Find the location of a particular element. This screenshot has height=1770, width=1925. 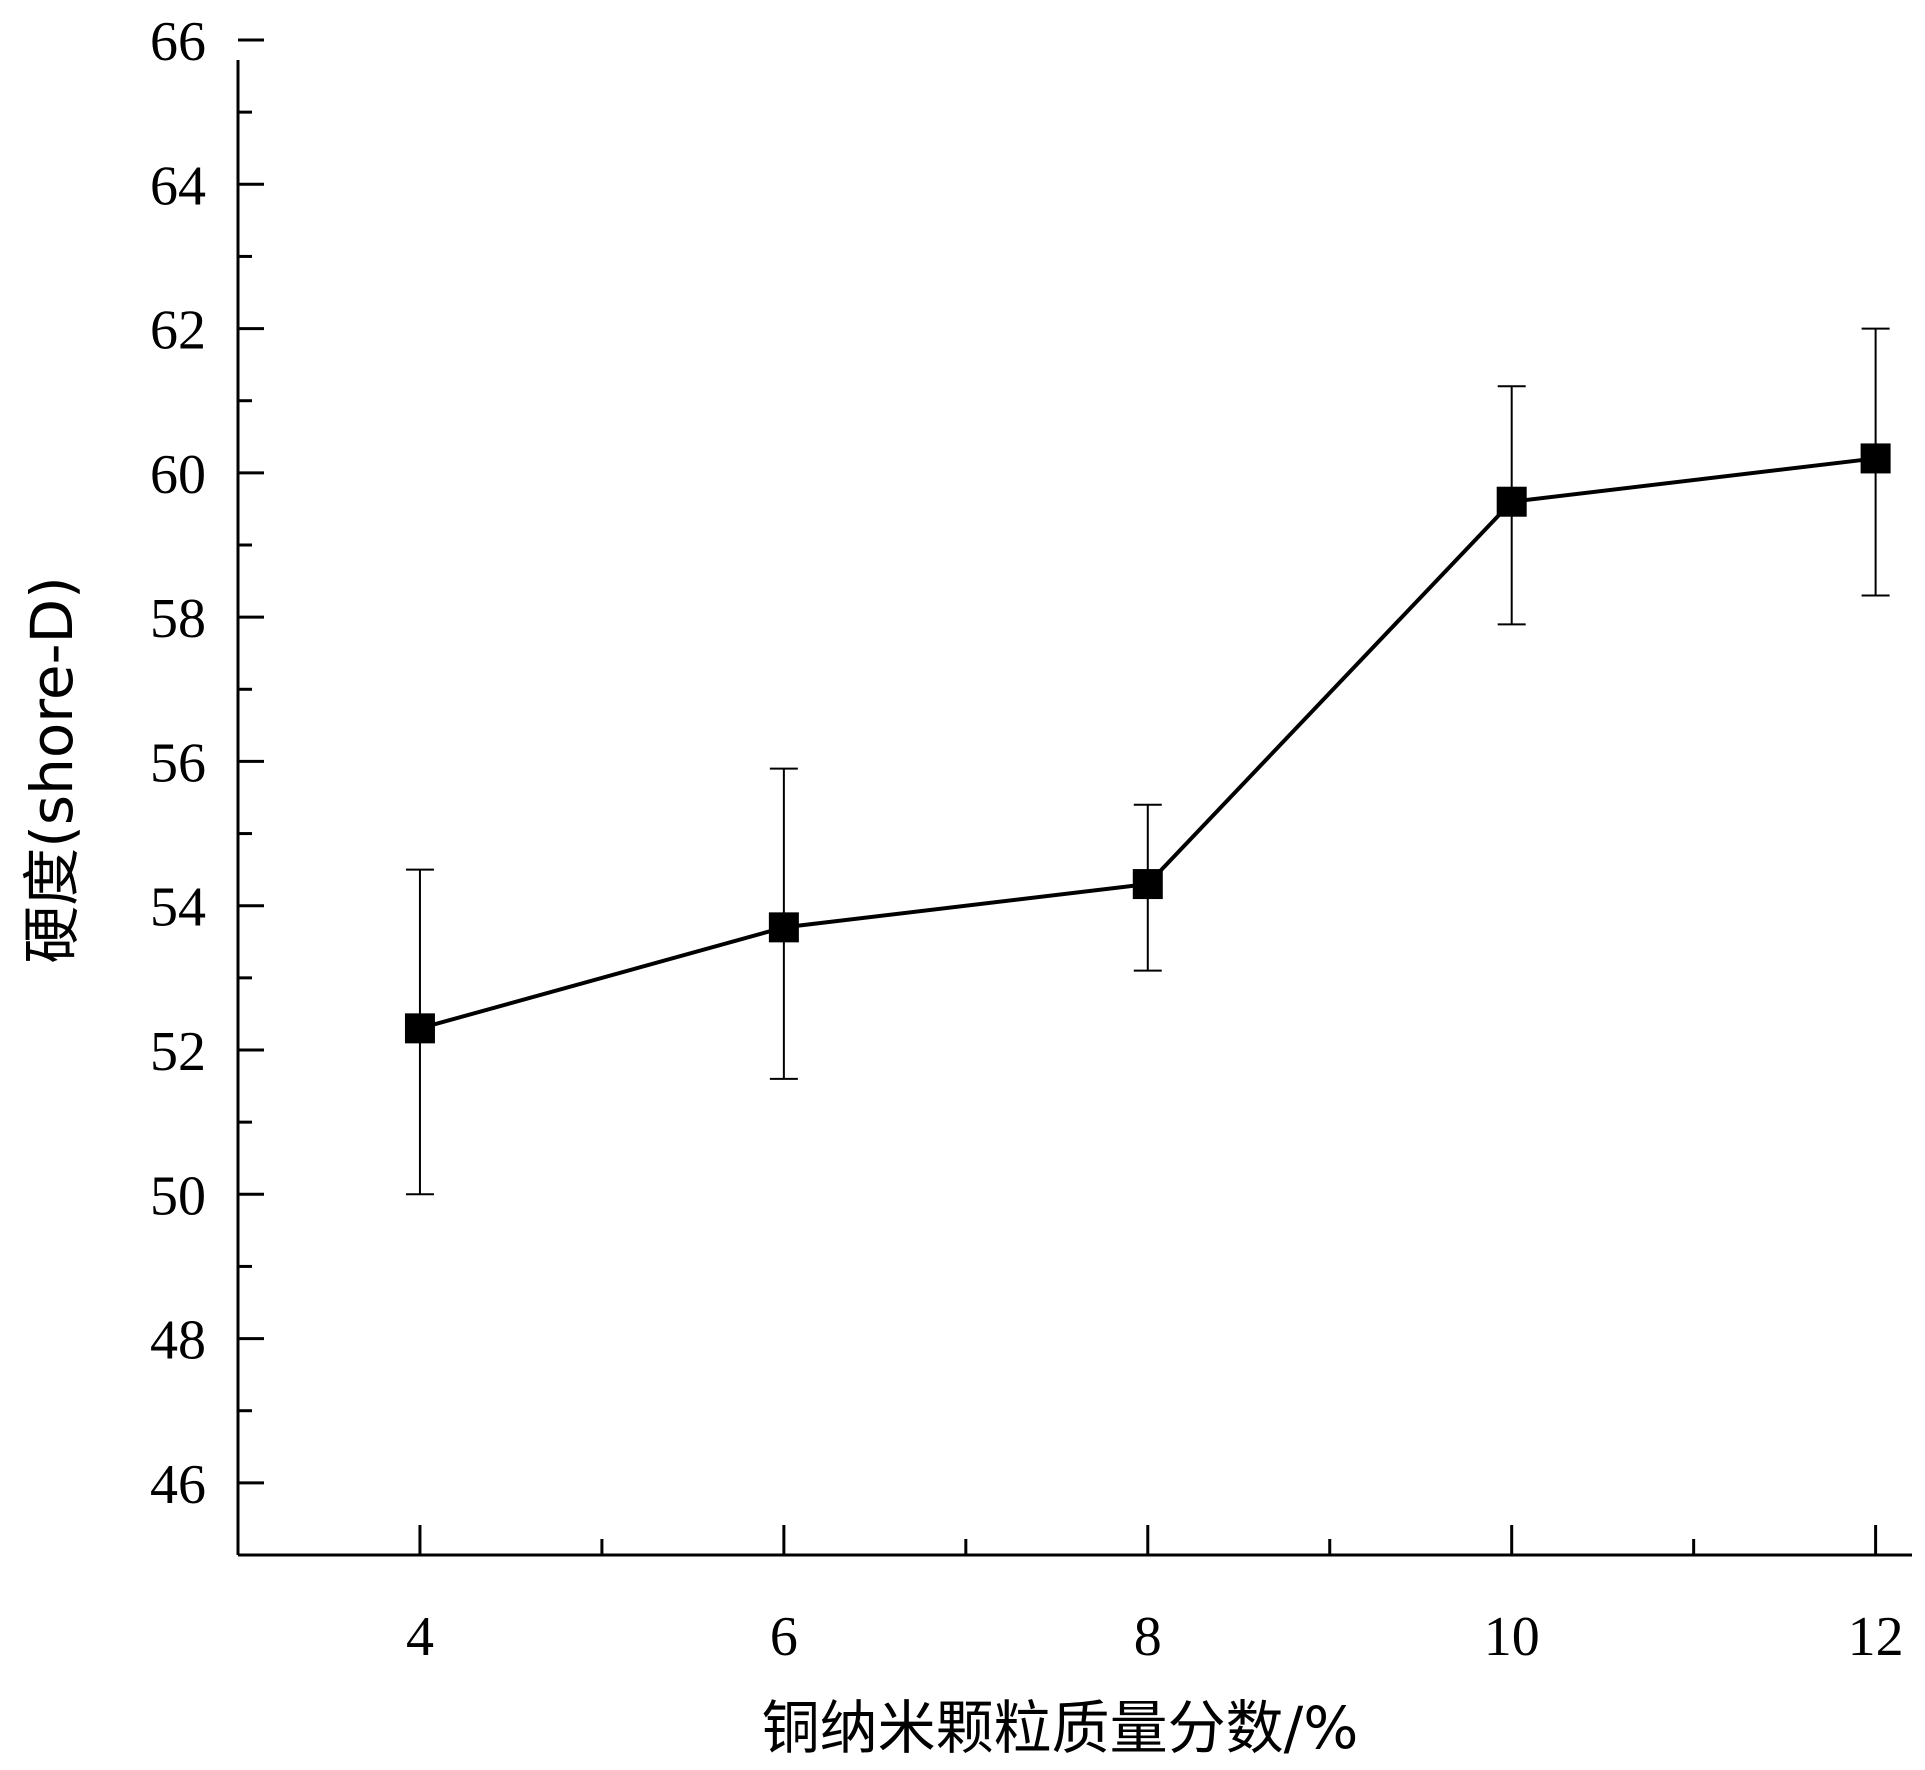

x-tick-label: 8 is located at coordinates (1148, 1637).